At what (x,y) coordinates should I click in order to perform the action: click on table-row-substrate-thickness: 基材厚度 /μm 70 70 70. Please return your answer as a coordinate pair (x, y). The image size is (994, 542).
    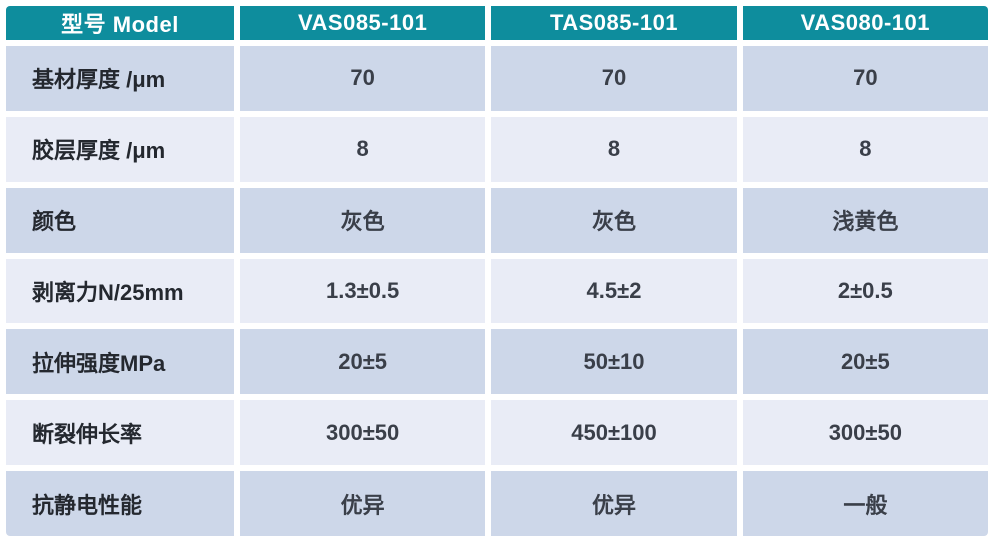
    Looking at the image, I should click on (497, 78).